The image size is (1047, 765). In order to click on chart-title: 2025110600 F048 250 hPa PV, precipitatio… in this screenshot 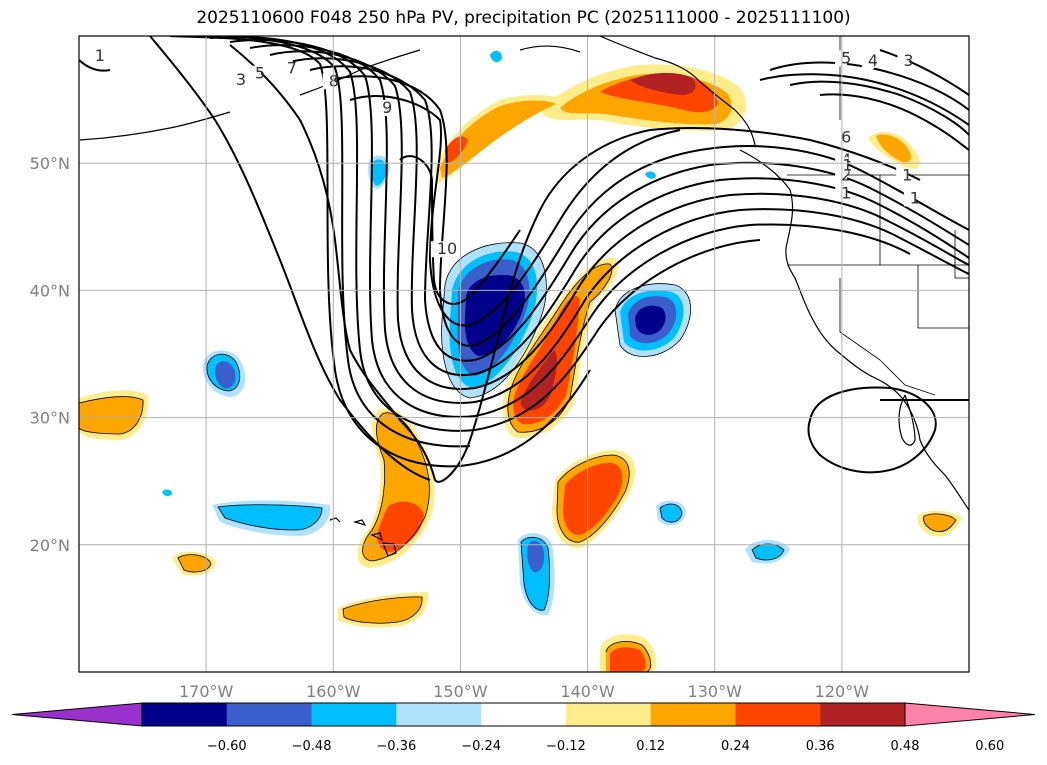, I will do `click(523, 18)`.